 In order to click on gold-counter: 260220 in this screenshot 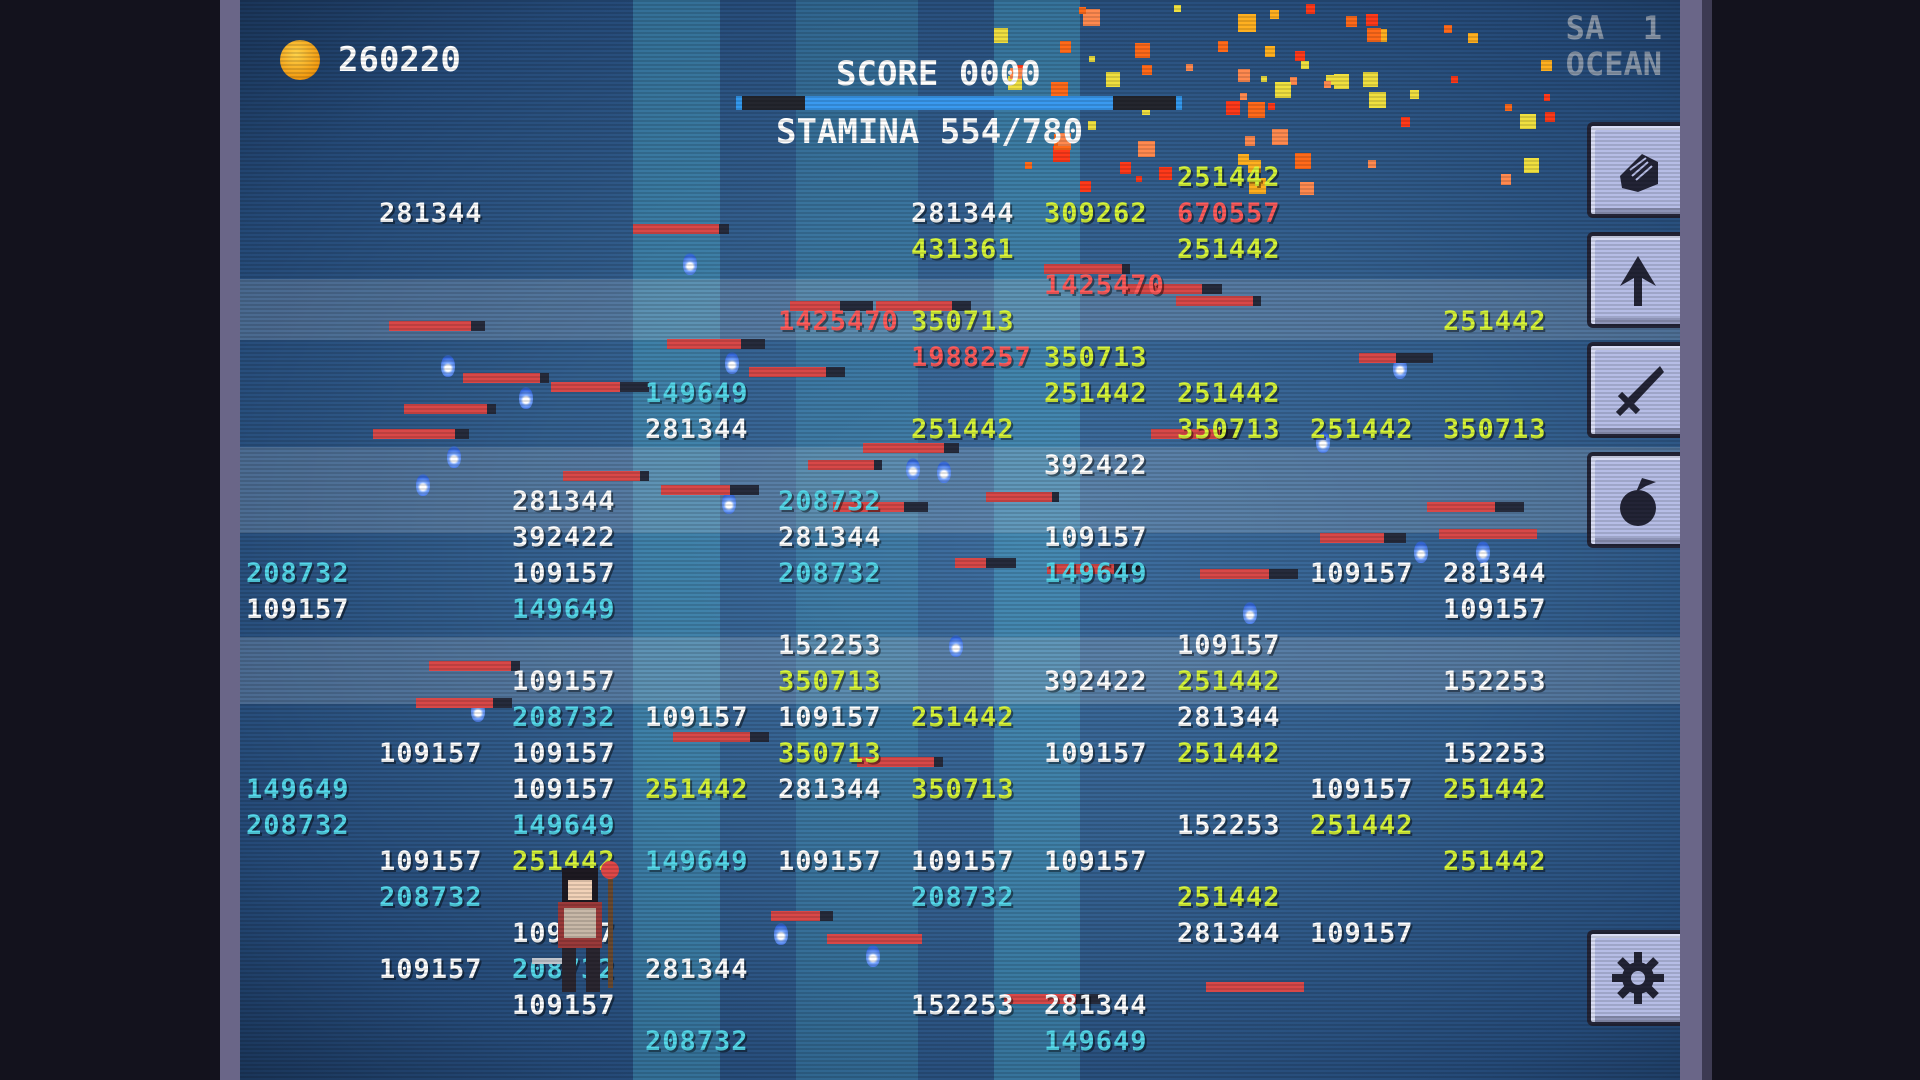, I will do `click(399, 60)`.